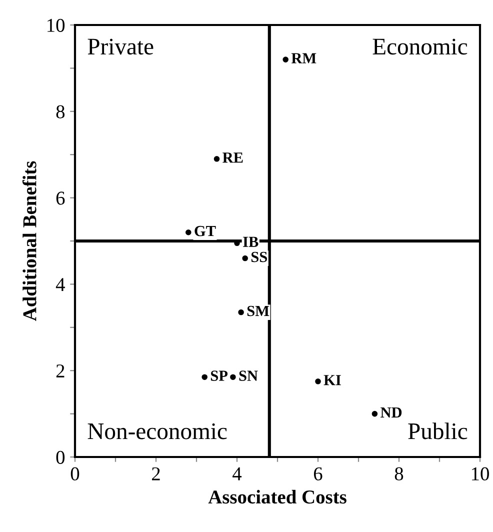 The height and width of the screenshot is (532, 493). I want to click on x-tick-label: 6, so click(318, 473).